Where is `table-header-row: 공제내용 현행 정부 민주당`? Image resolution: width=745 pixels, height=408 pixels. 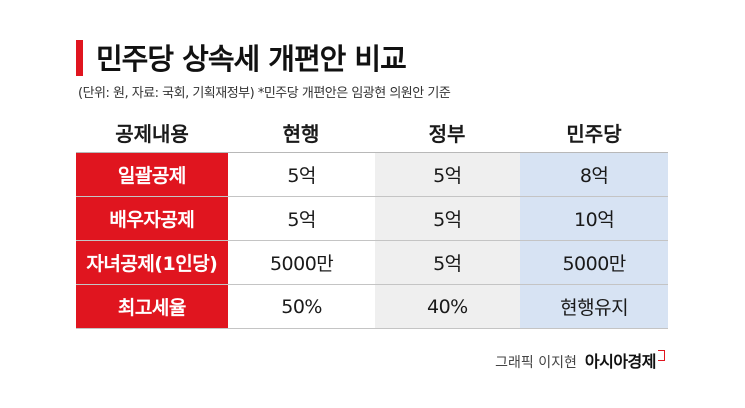
table-header-row: 공제내용 현행 정부 민주당 is located at coordinates (372, 132).